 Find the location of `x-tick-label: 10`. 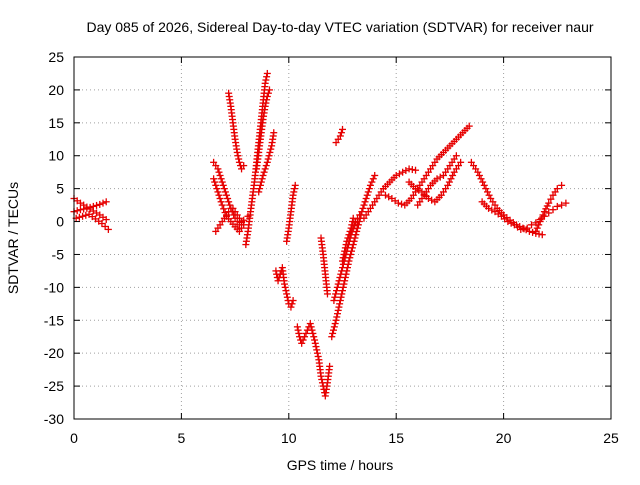

x-tick-label: 10 is located at coordinates (289, 438).